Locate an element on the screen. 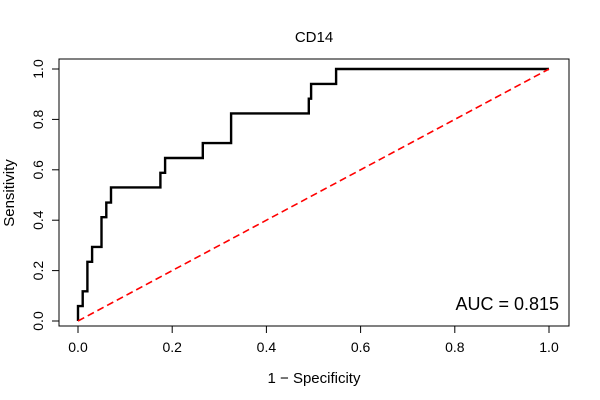 This screenshot has height=400, width=600. x-tick-label: 0.6 is located at coordinates (361, 347).